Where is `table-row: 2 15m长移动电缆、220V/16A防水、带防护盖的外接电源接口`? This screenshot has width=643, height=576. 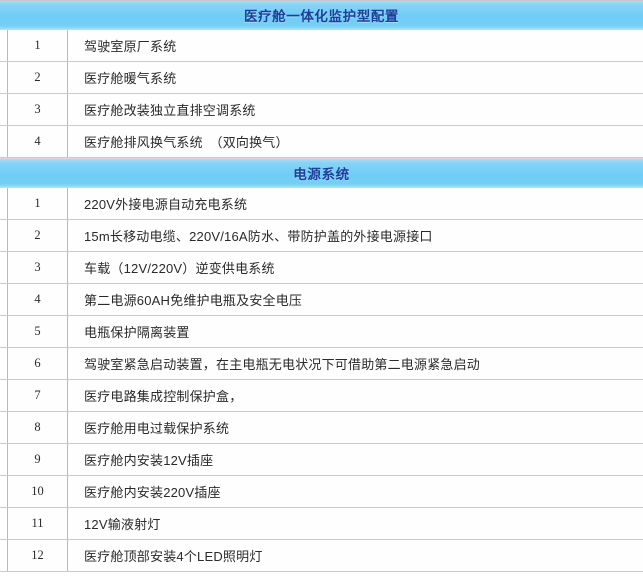
table-row: 2 15m长移动电缆、220V/16A防水、带防护盖的外接电源接口 is located at coordinates (321, 236).